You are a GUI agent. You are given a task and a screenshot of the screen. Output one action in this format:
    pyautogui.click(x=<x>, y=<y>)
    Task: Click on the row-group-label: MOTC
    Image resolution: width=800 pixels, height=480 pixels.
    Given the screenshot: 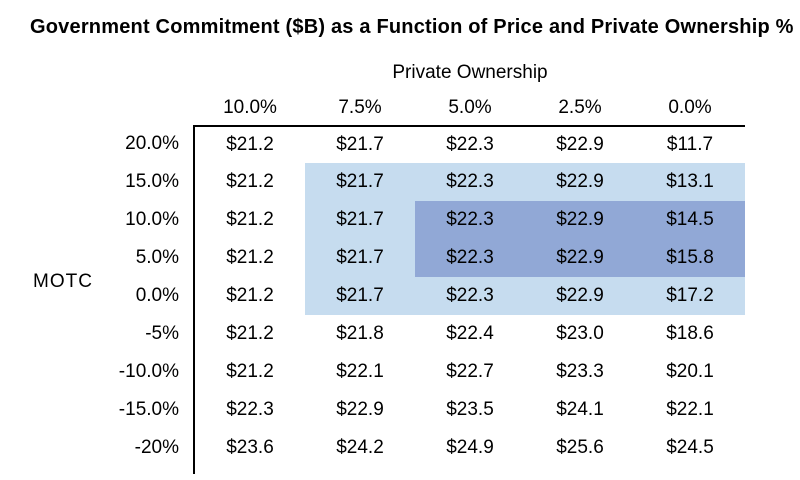 What is the action you would take?
    pyautogui.click(x=63, y=281)
    